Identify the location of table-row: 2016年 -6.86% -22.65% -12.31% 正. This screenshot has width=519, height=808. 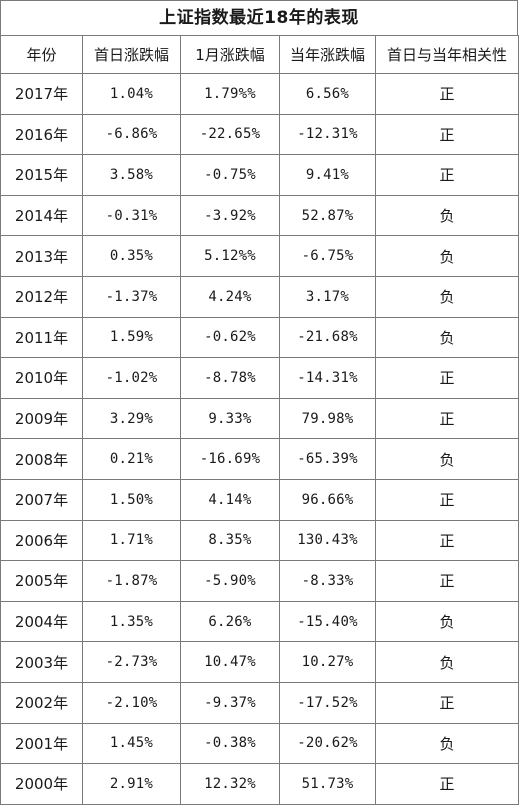
(259, 134).